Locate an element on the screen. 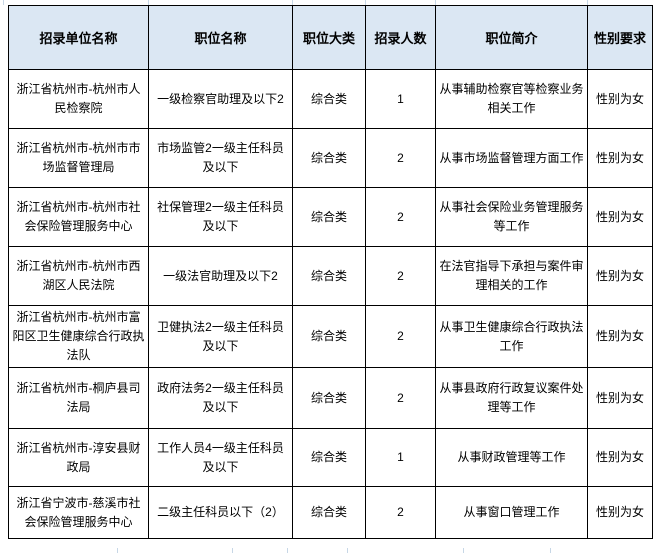  cell-position-name: 二级主任科员以下（2） is located at coordinates (220, 512).